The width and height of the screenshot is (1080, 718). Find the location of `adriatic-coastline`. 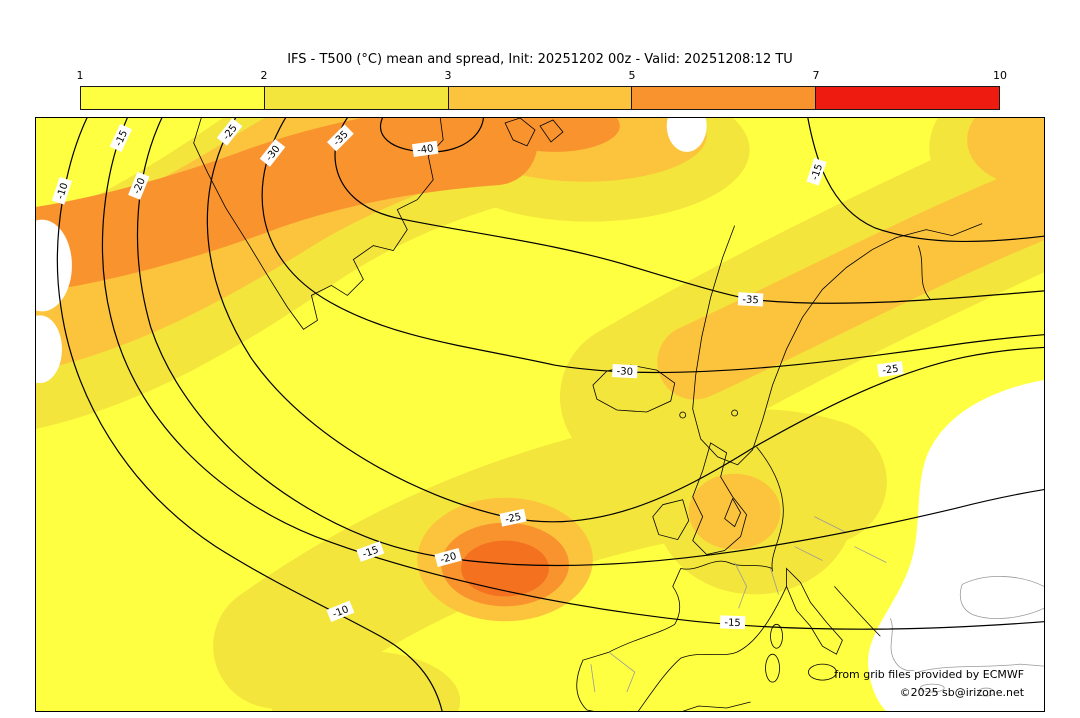

adriatic-coastline is located at coordinates (857, 611).